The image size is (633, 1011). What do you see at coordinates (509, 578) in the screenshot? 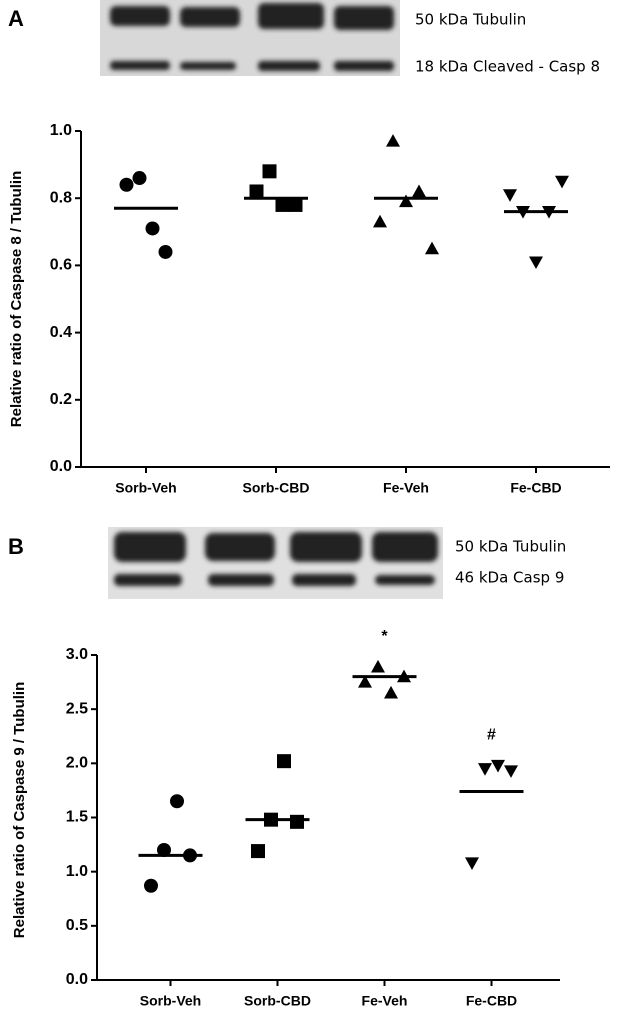
I see `blot-label: 46 kDa Casp 9` at bounding box center [509, 578].